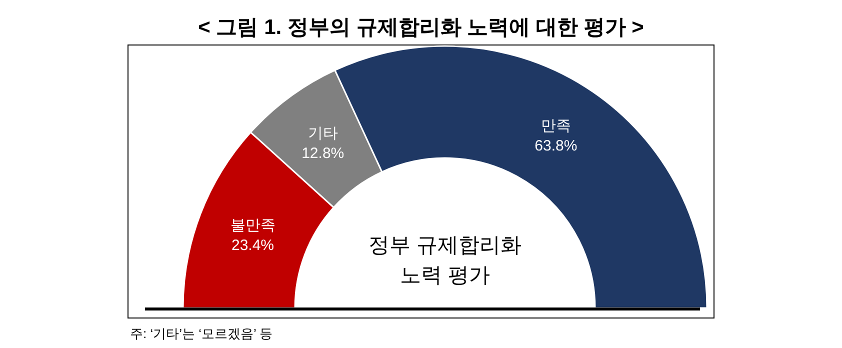 This screenshot has width=842, height=348. What do you see at coordinates (445, 260) in the screenshot?
I see `text: 정부 규제합리화 노력 평가` at bounding box center [445, 260].